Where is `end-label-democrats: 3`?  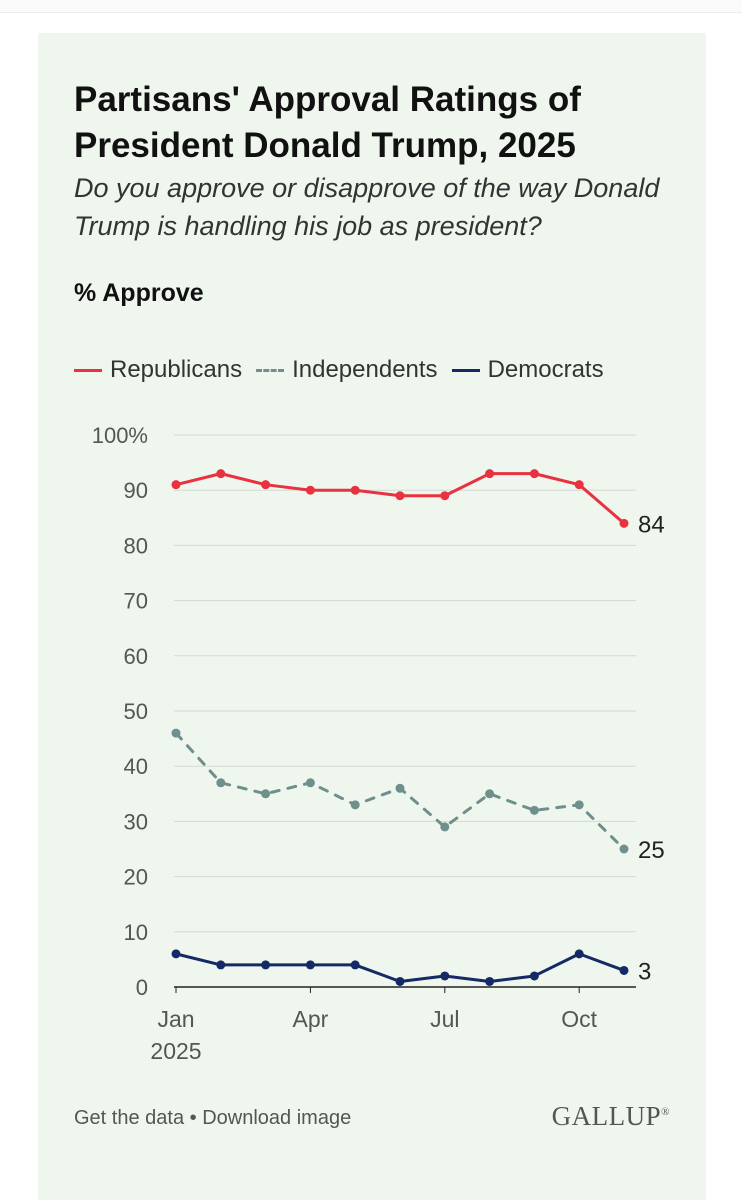
end-label-democrats: 3 is located at coordinates (644, 971).